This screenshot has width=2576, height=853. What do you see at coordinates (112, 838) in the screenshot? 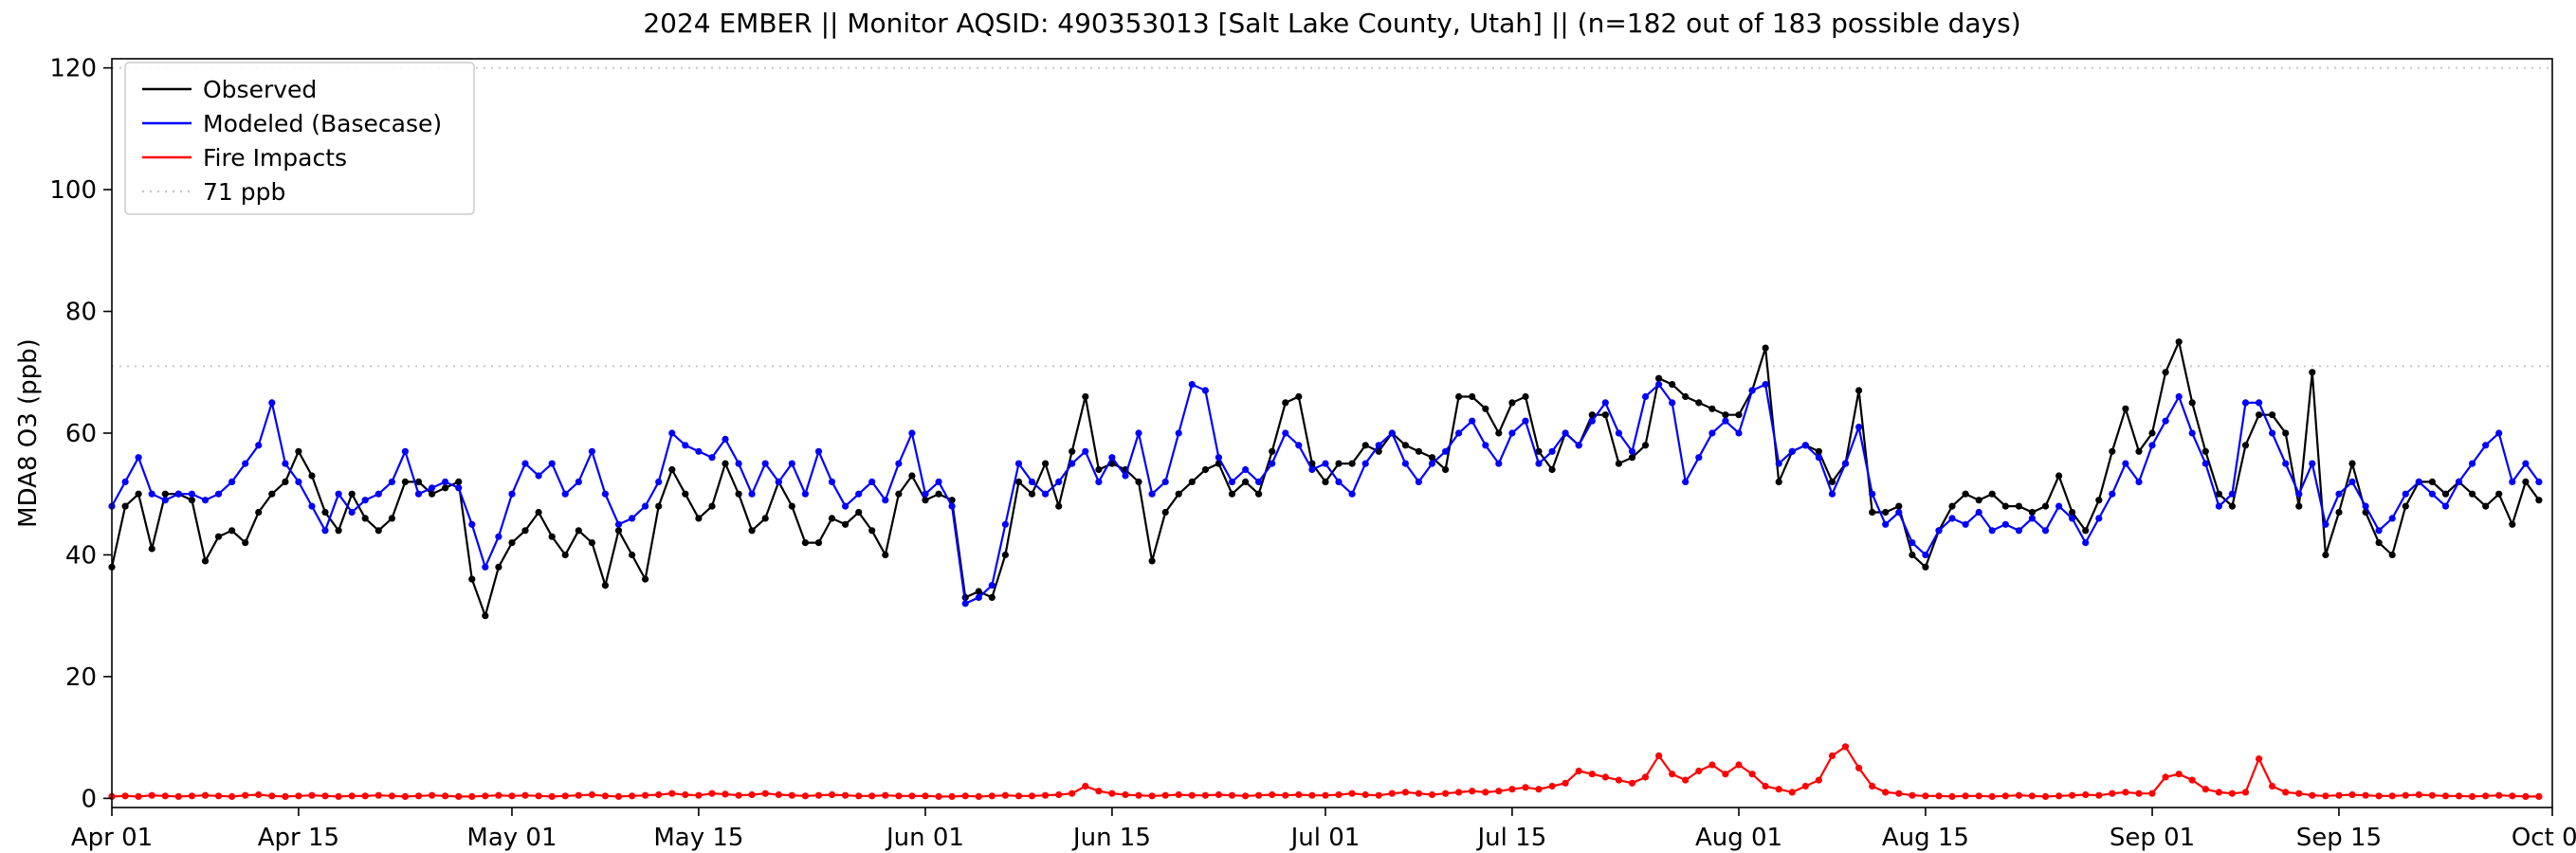
I see `x-tick-label: Apr 01` at bounding box center [112, 838].